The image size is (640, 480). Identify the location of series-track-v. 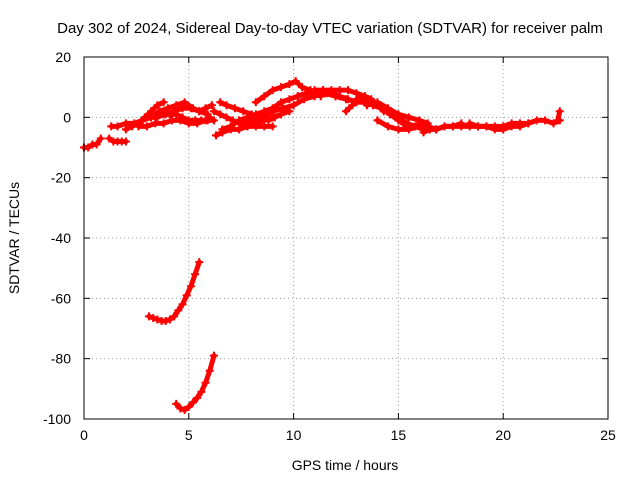
(499, 125).